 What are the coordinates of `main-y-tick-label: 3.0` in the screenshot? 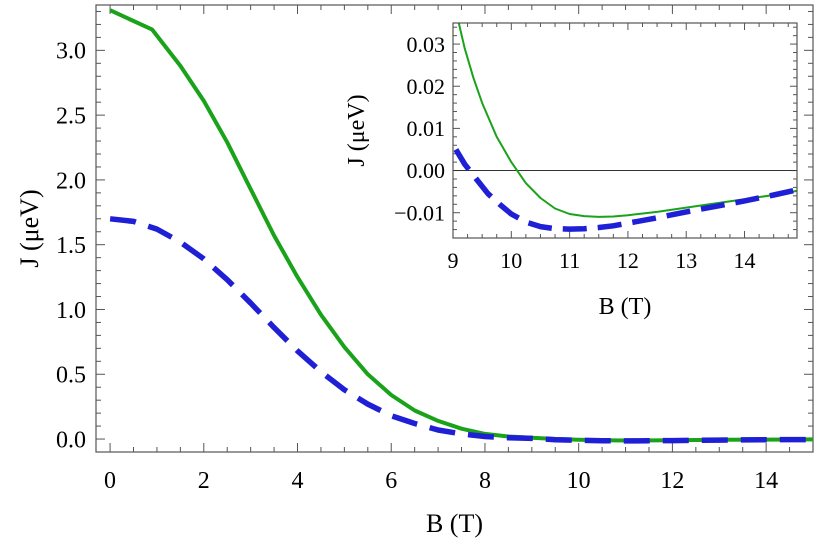 It's located at (71, 52).